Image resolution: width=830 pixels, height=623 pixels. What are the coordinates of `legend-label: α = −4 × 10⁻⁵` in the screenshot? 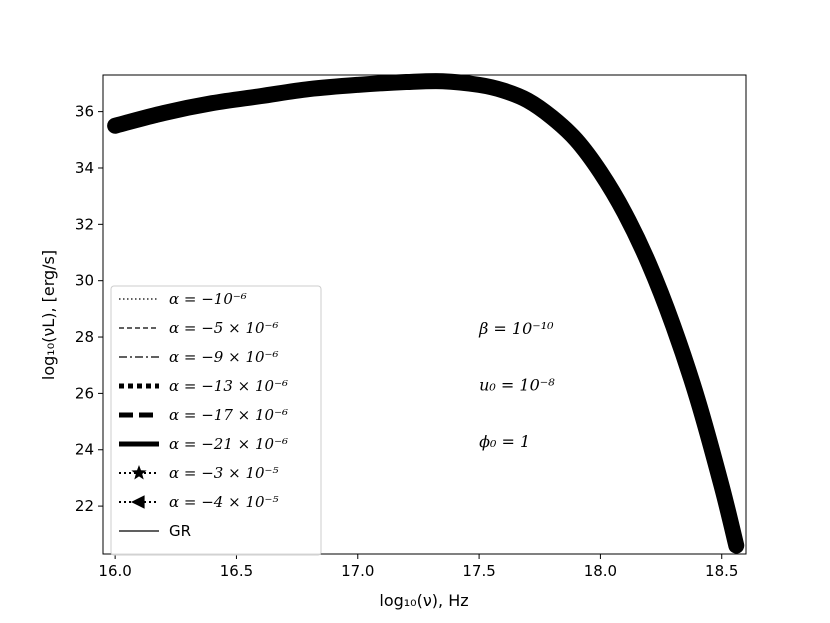 It's located at (223, 502).